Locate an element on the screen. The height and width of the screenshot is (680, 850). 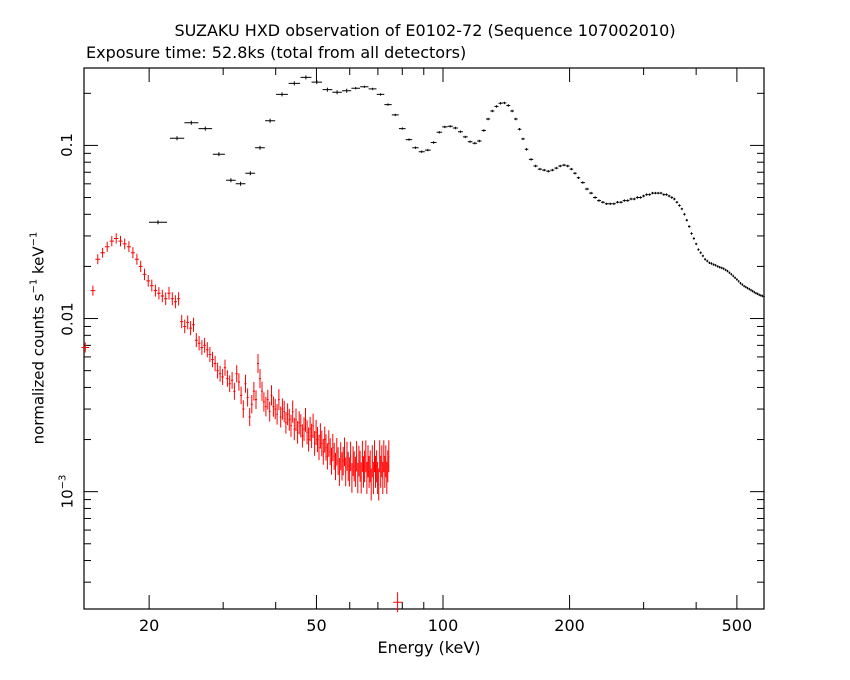
y-axis-label: normalized counts s−1 keV−1 is located at coordinates (38, 338).